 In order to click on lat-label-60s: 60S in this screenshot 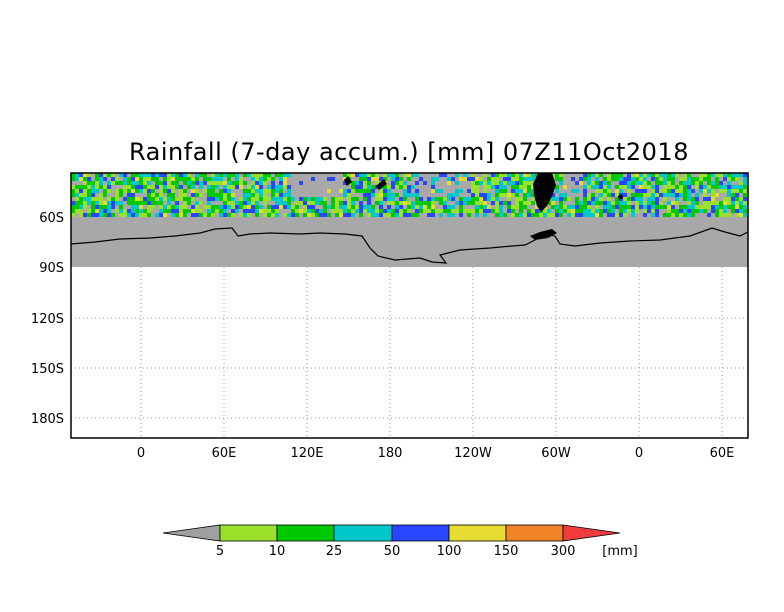, I will do `click(51, 218)`.